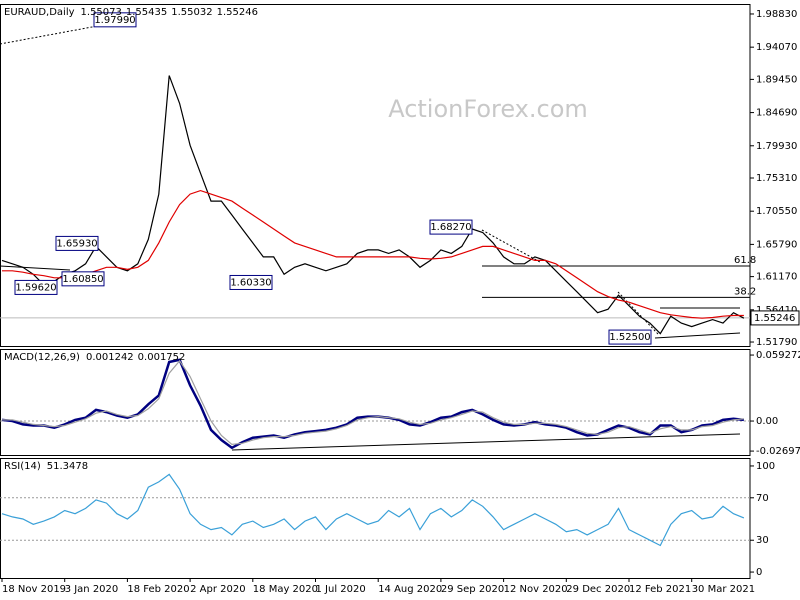 This screenshot has width=800, height=600. What do you see at coordinates (217, 589) in the screenshot?
I see `x-tick-label: 2 Apr 2020` at bounding box center [217, 589].